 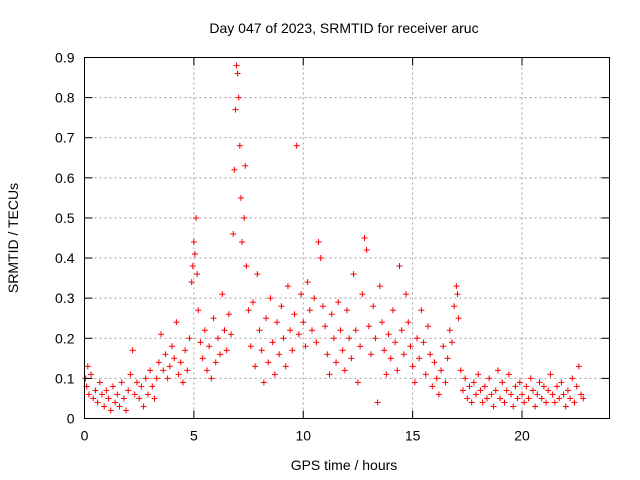 What do you see at coordinates (413, 436) in the screenshot?
I see `x-tick-label: 15` at bounding box center [413, 436].